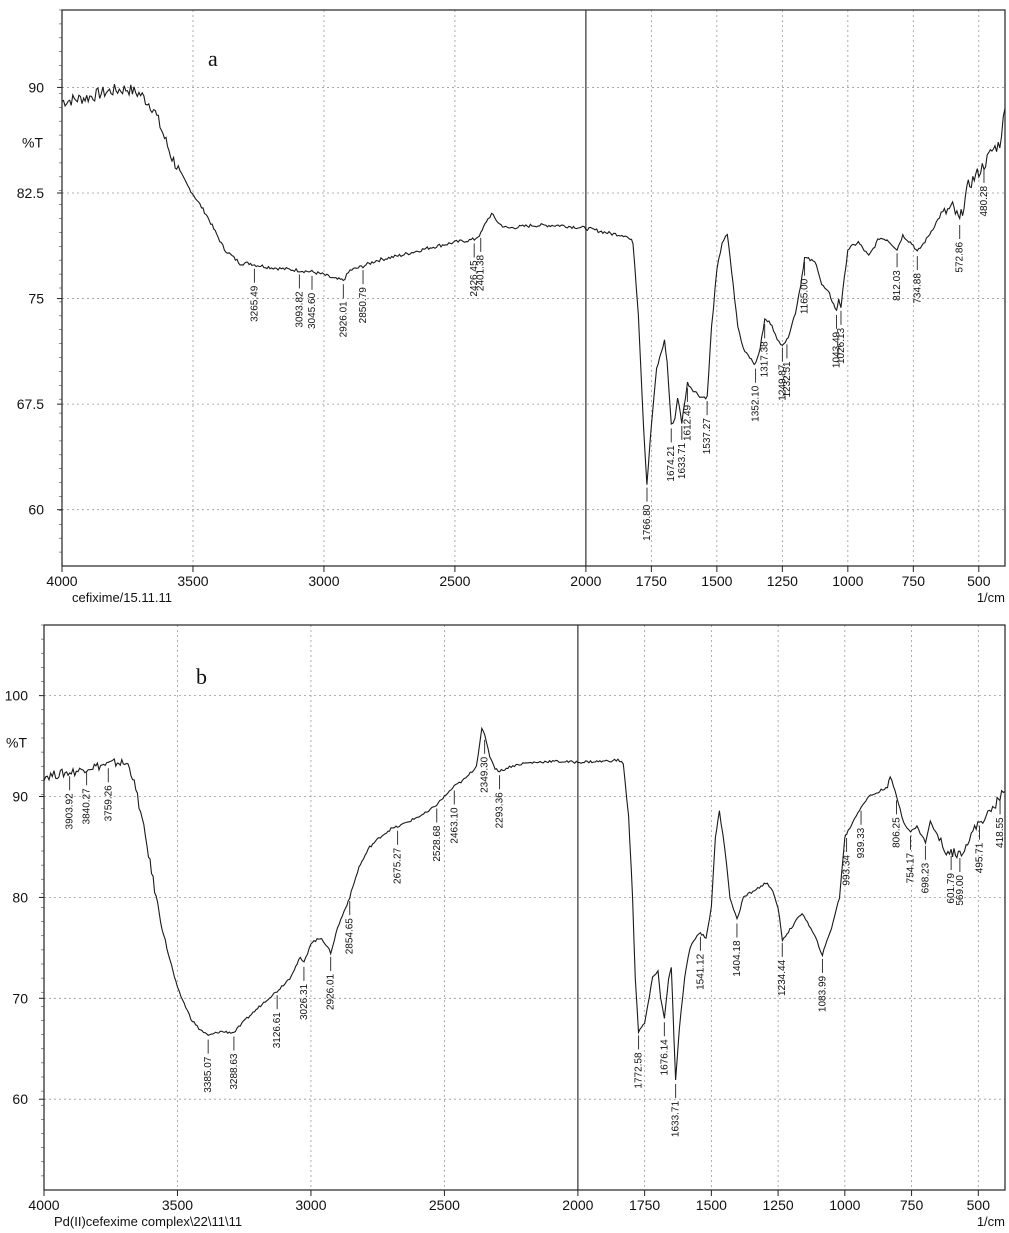 The image size is (1009, 1233). What do you see at coordinates (979, 857) in the screenshot?
I see `peak-label: 495.71` at bounding box center [979, 857].